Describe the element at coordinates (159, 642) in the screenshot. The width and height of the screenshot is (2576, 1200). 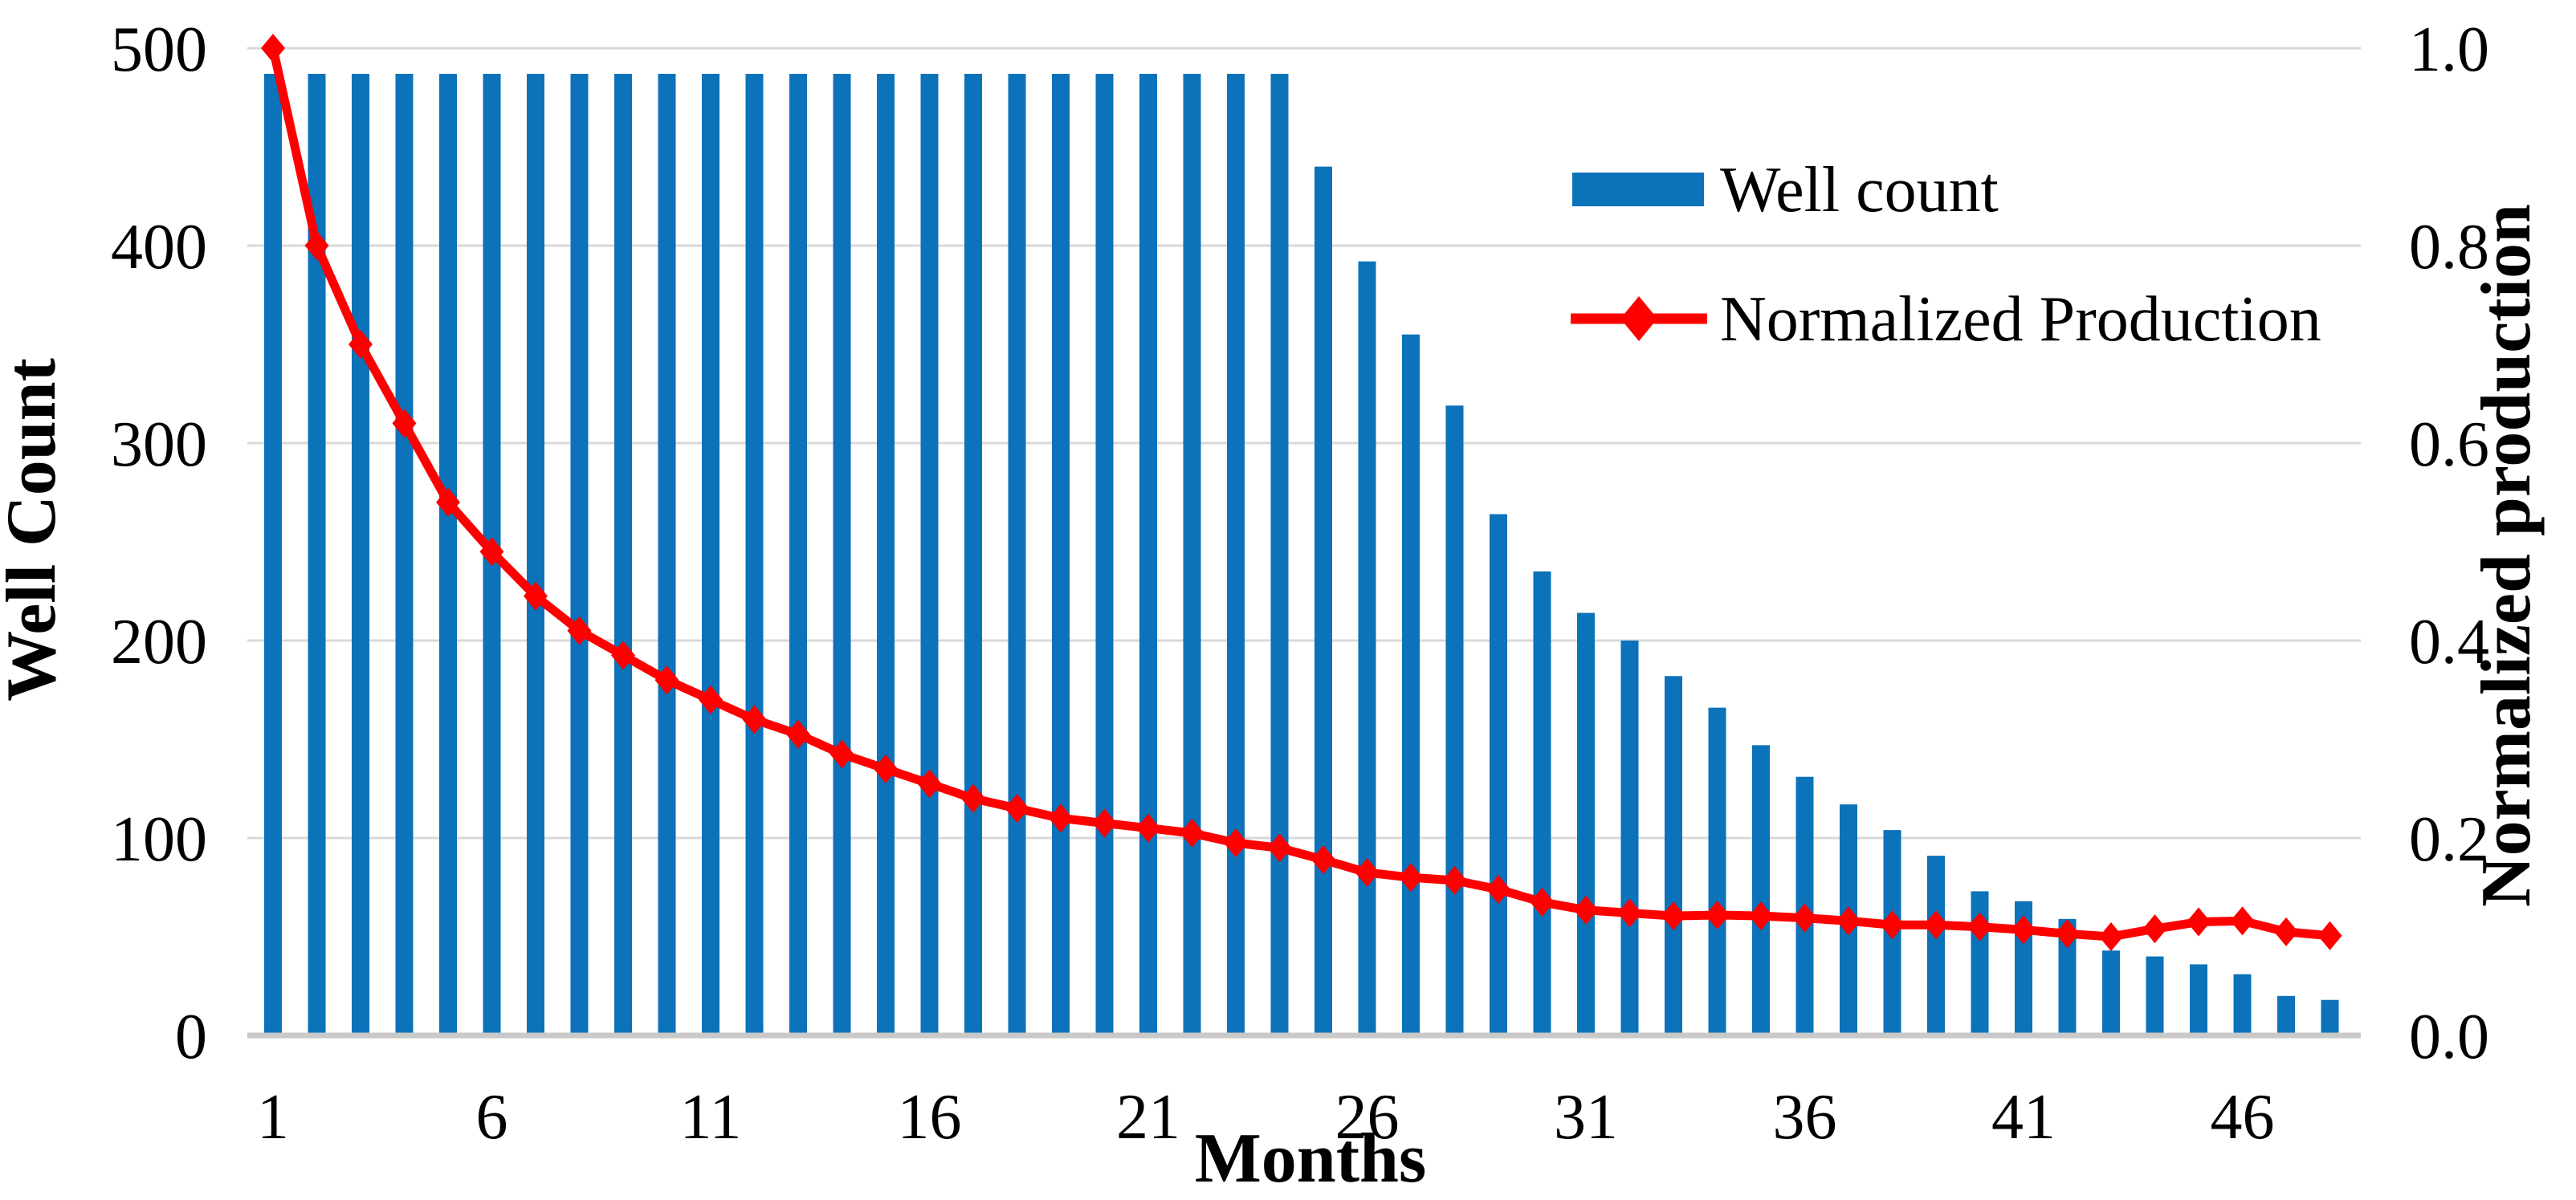
I see `left-axis-tick: 200` at that location.